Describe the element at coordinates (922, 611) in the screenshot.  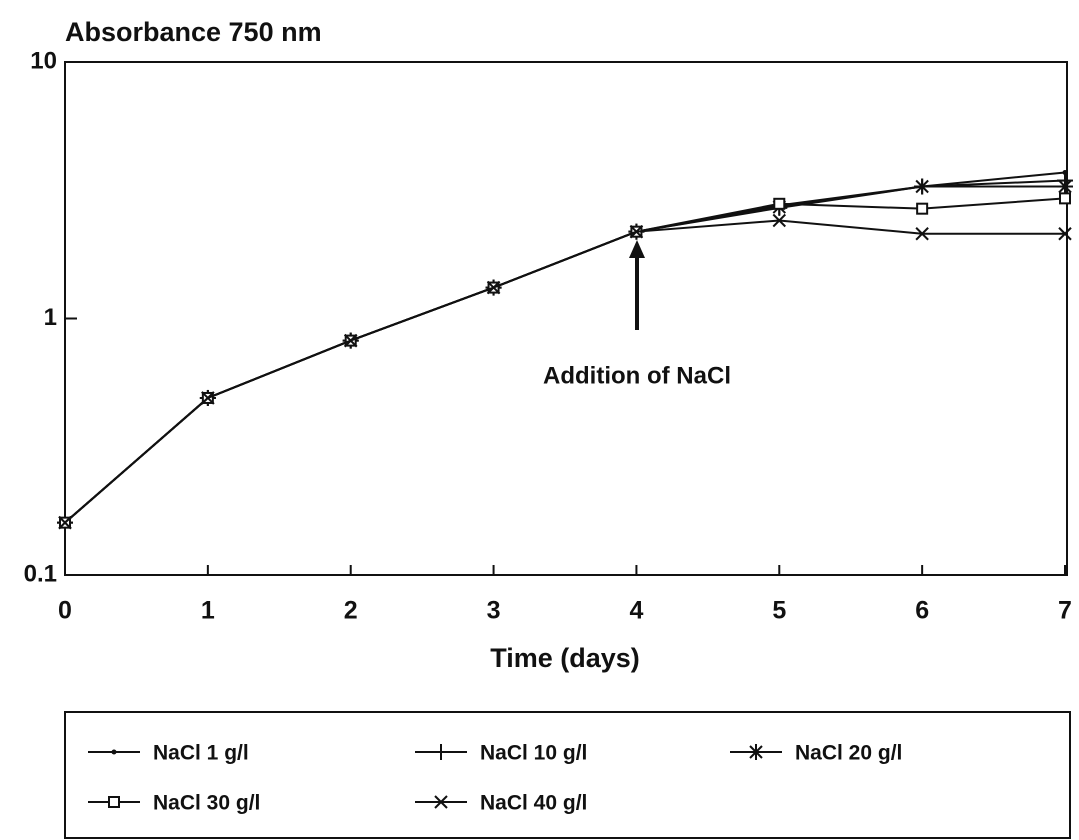
I see `x-tick-label: 6` at that location.